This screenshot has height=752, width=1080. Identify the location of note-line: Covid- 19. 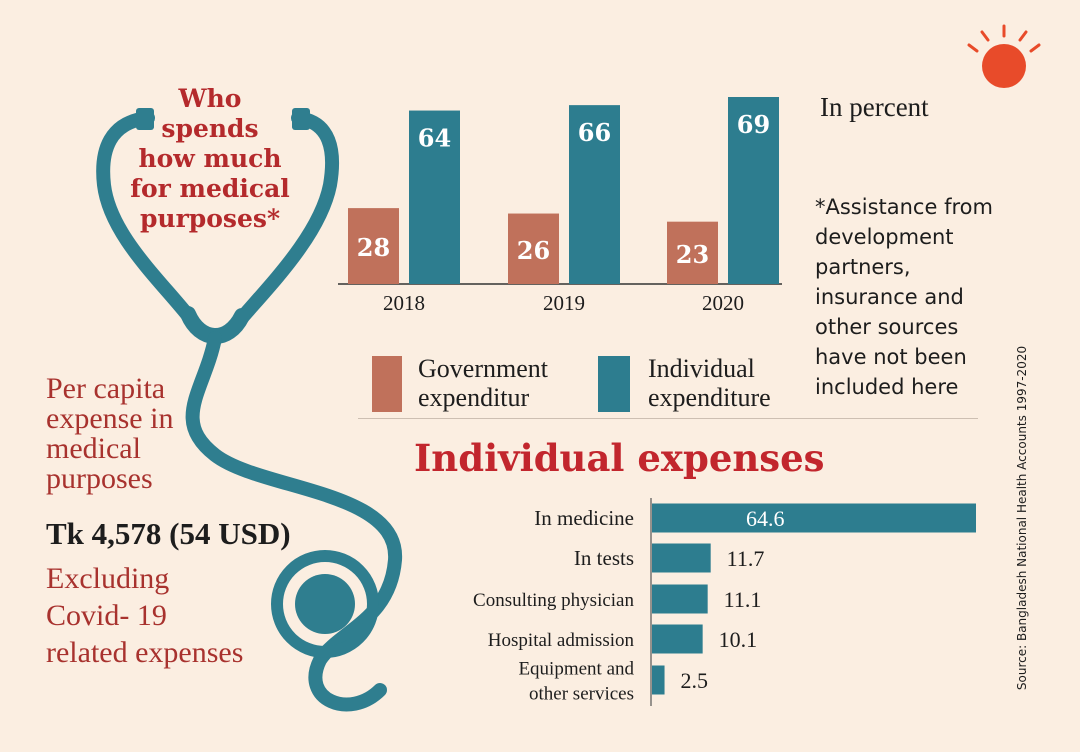
(106, 615).